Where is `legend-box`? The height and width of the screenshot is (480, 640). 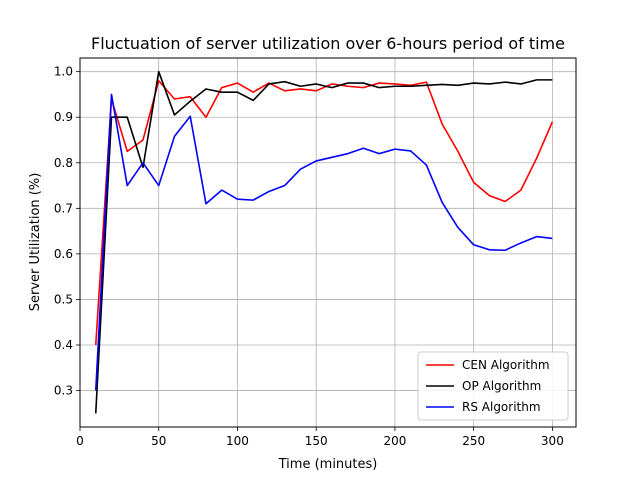 legend-box is located at coordinates (493, 386).